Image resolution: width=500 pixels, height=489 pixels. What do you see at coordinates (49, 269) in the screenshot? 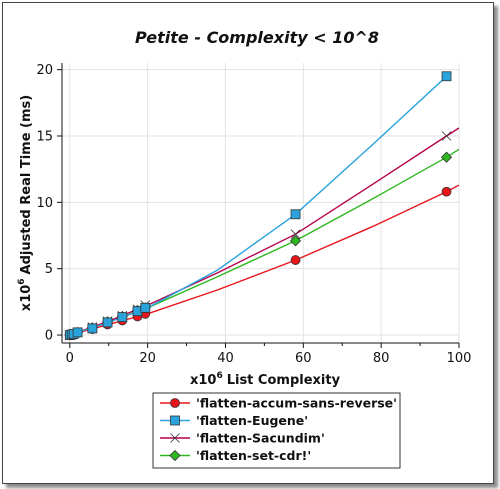
I see `y-tick-label-1: 5` at bounding box center [49, 269].